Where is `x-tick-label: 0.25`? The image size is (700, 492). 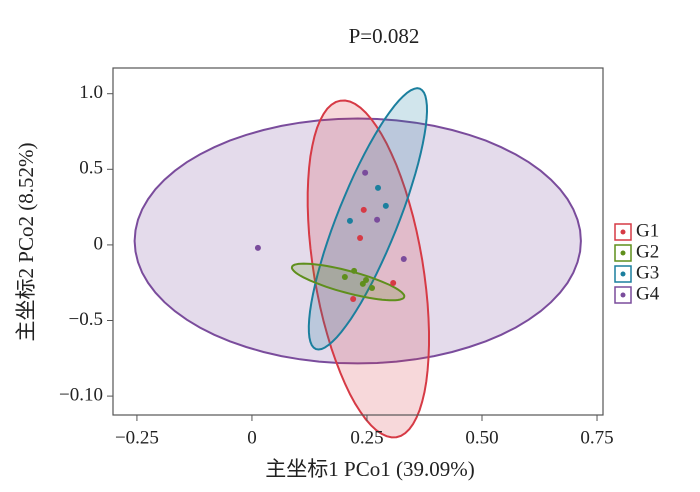
x-tick-label: 0.25 is located at coordinates (366, 437).